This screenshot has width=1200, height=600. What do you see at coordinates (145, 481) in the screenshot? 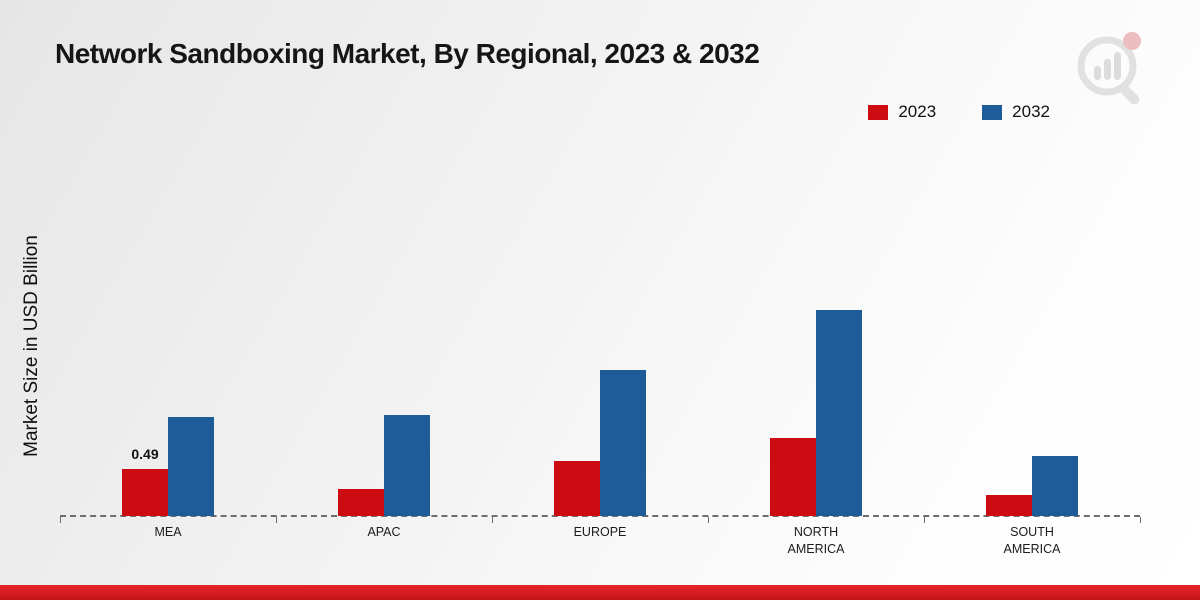
I see `bar-2023-mea: 0.49` at bounding box center [145, 481].